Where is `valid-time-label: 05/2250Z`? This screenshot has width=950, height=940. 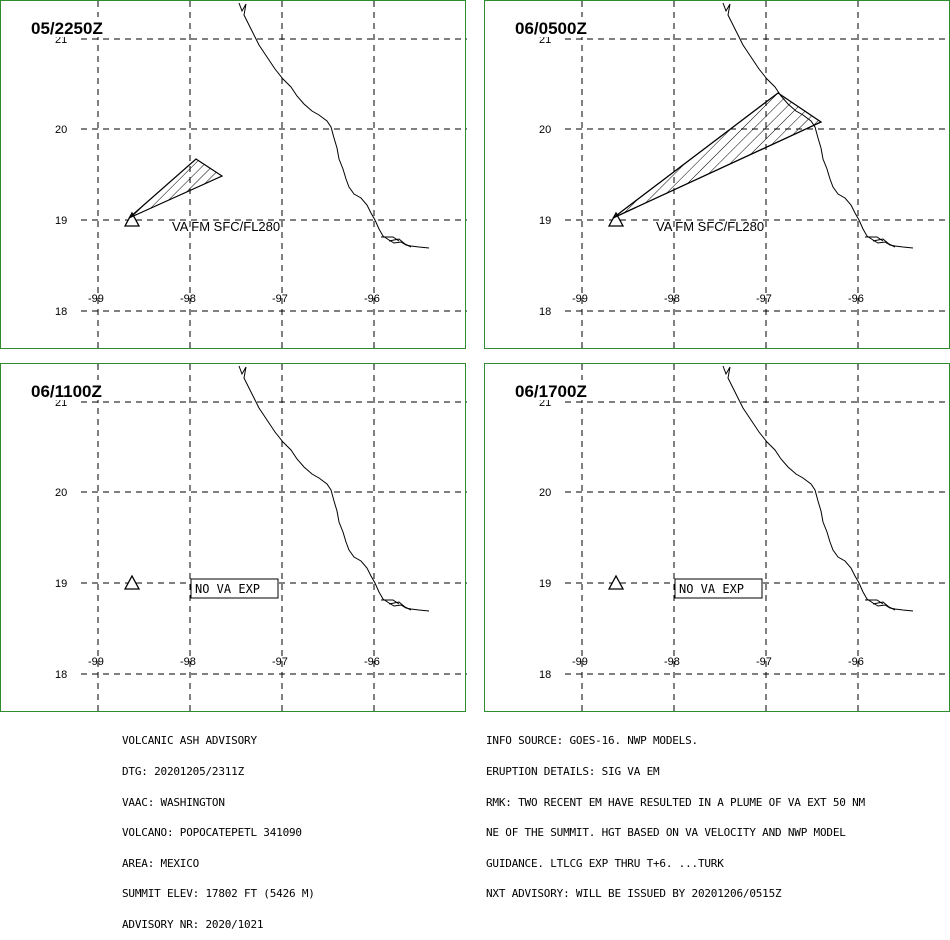
valid-time-label: 05/2250Z is located at coordinates (67, 28).